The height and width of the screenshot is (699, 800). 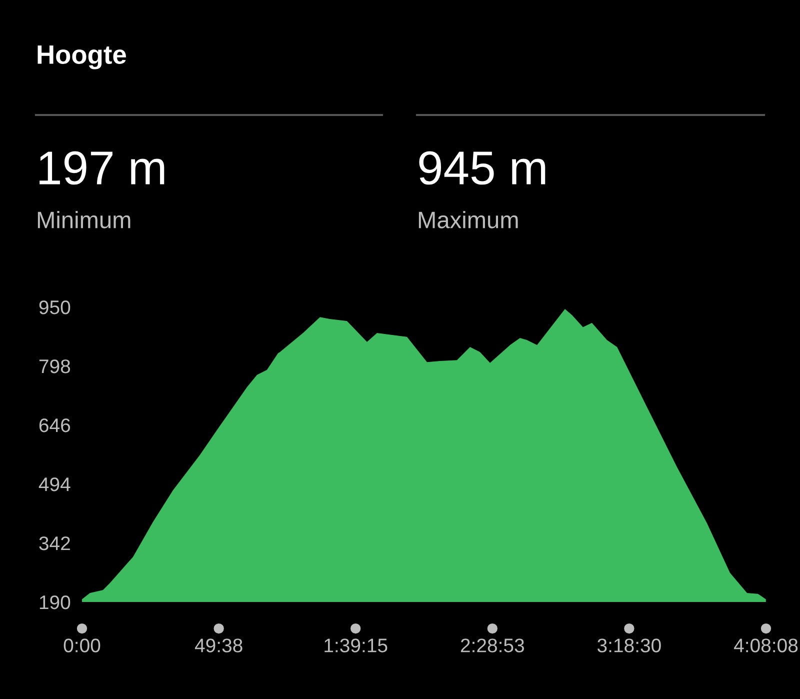 What do you see at coordinates (54, 425) in the screenshot?
I see `y-tick-label: 646` at bounding box center [54, 425].